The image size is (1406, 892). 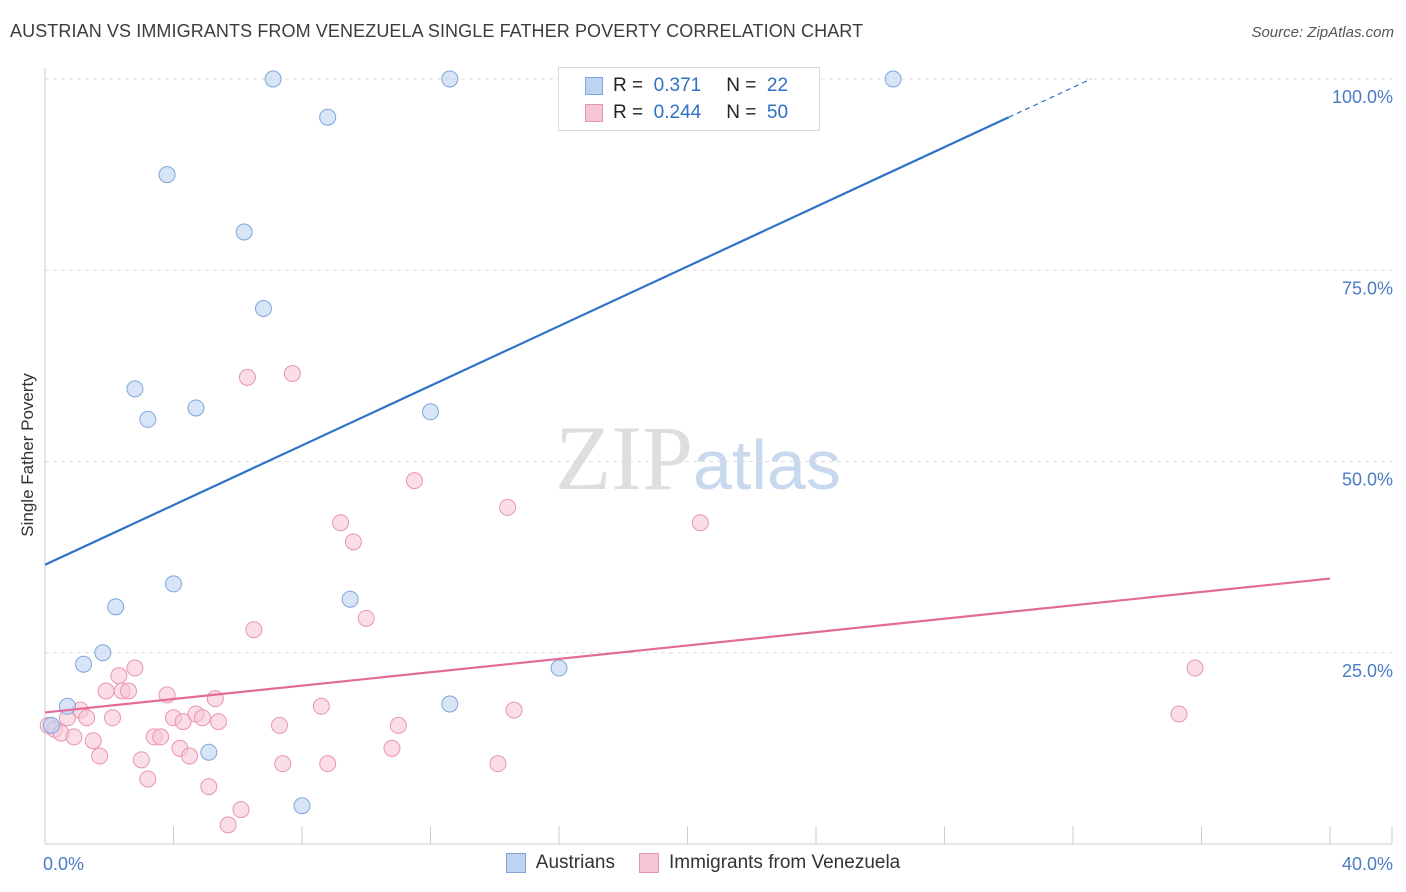 I want to click on r-value: 0.371, so click(x=677, y=85).